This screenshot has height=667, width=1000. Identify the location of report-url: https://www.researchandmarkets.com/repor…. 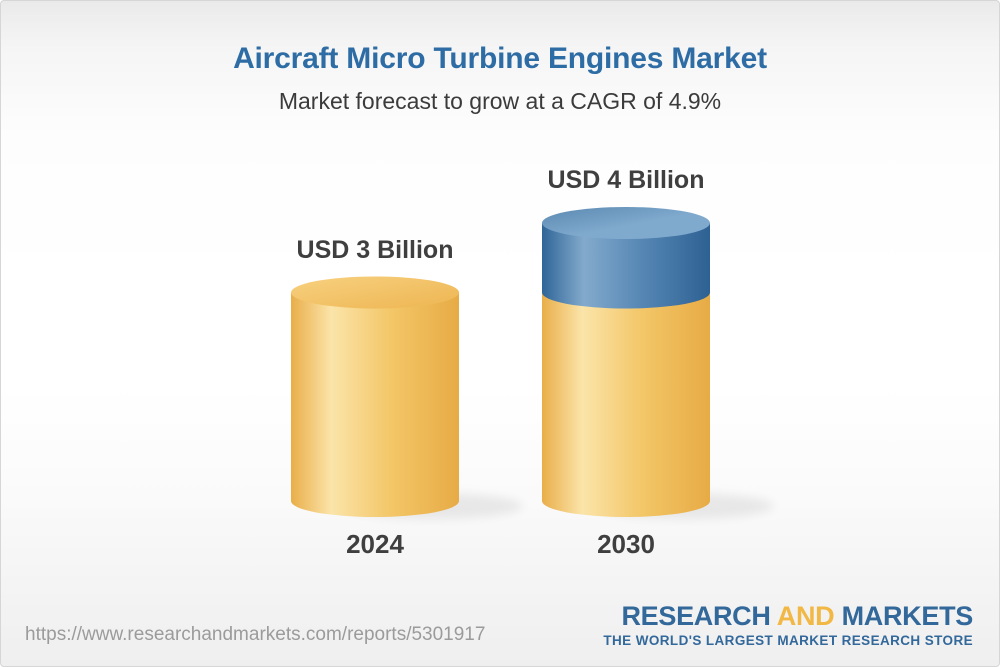
(255, 634).